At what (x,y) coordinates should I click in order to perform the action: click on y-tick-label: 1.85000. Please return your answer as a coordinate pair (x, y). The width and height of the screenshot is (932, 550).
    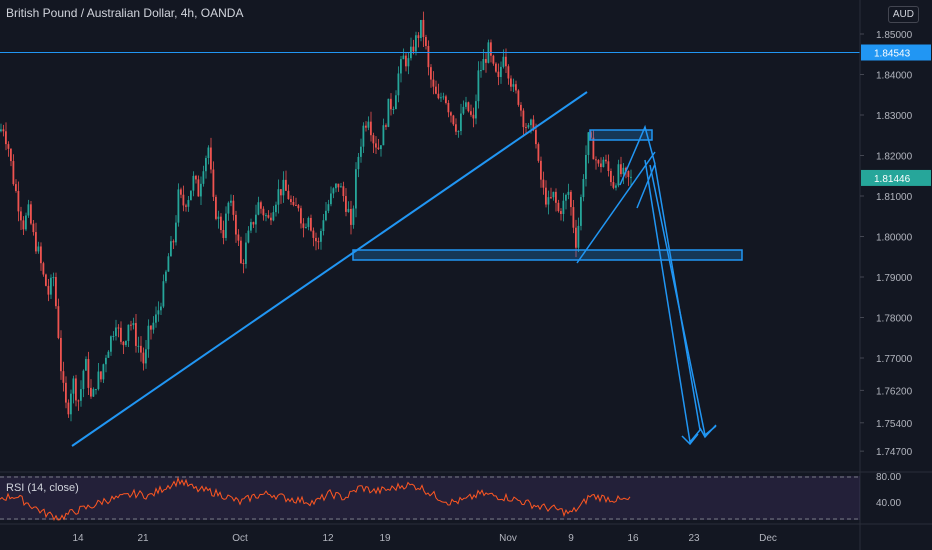
    Looking at the image, I should click on (894, 35).